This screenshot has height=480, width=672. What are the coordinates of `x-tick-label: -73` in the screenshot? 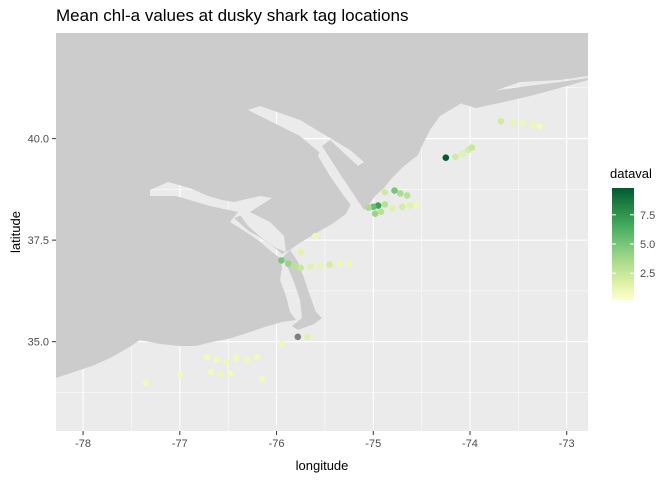 It's located at (567, 444).